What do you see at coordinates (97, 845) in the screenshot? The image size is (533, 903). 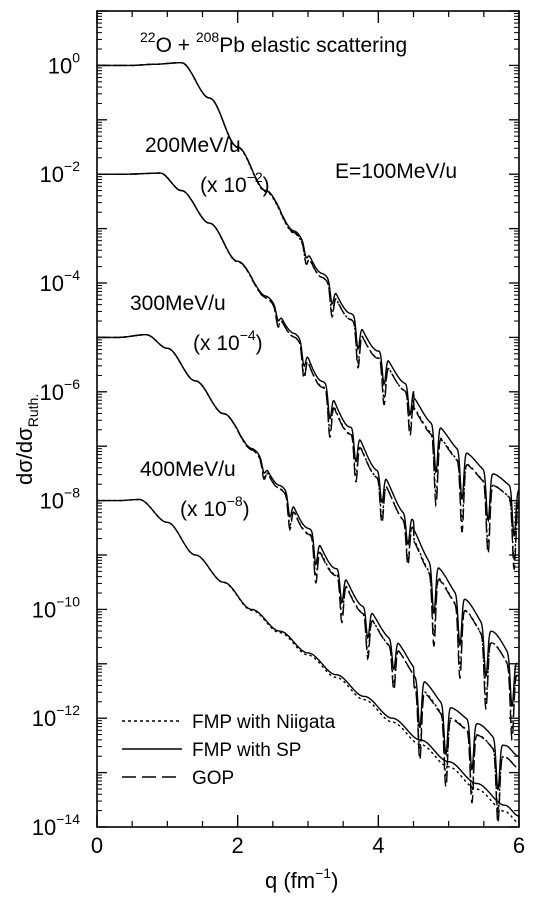 I see `x-tick-label: 0` at bounding box center [97, 845].